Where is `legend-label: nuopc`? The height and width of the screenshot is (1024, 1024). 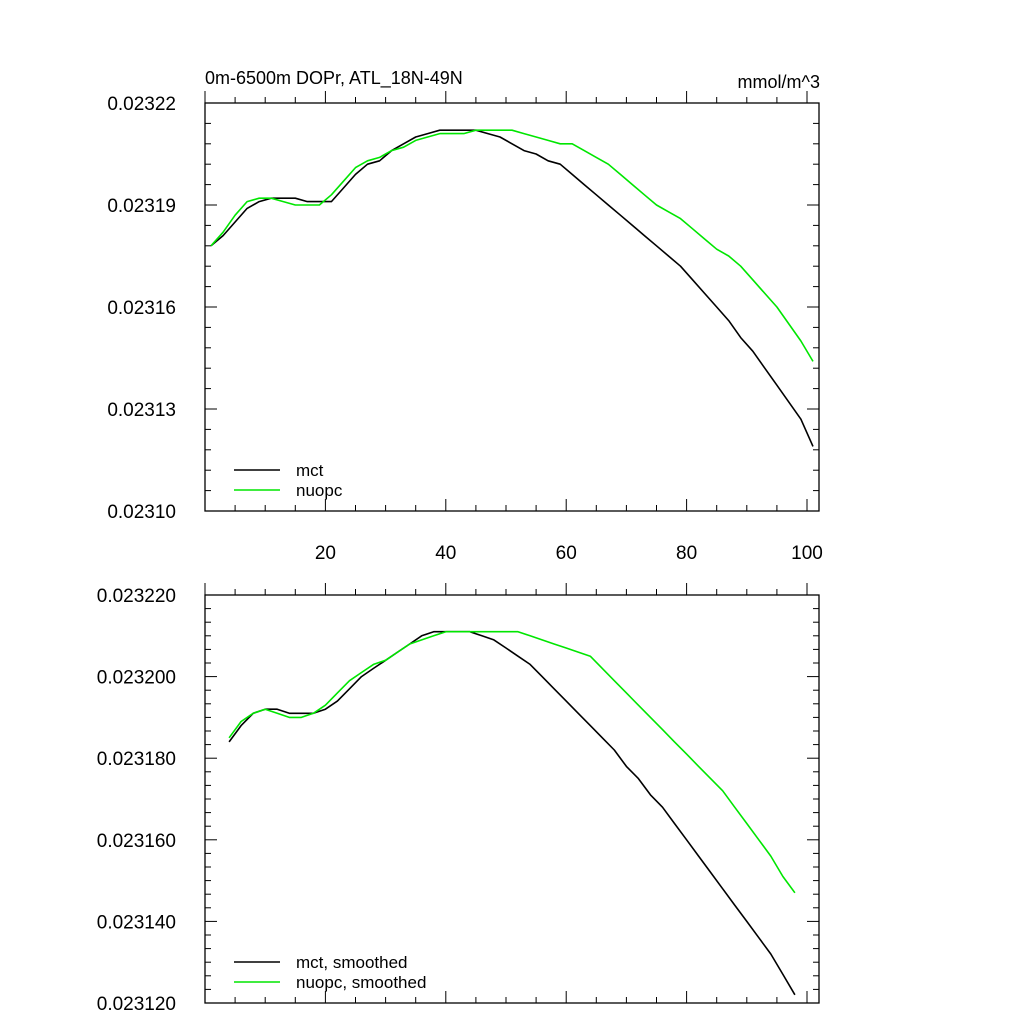 legend-label: nuopc is located at coordinates (319, 490).